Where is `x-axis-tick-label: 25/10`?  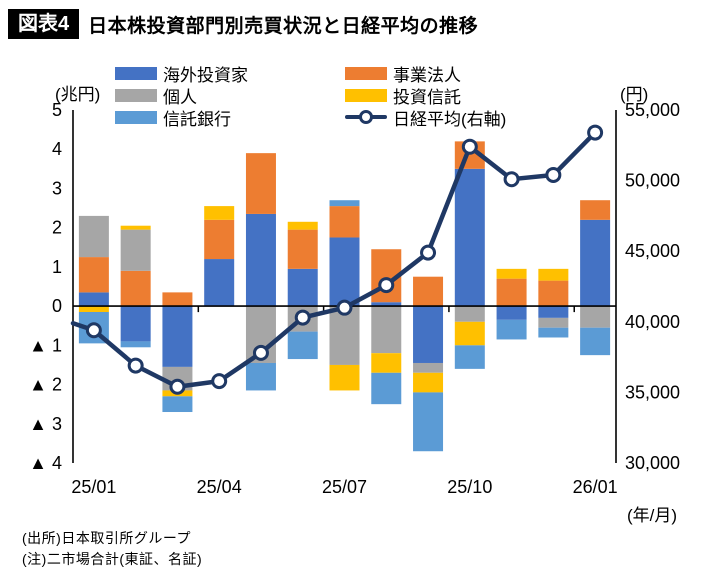
x-axis-tick-label: 25/10 is located at coordinates (469, 487).